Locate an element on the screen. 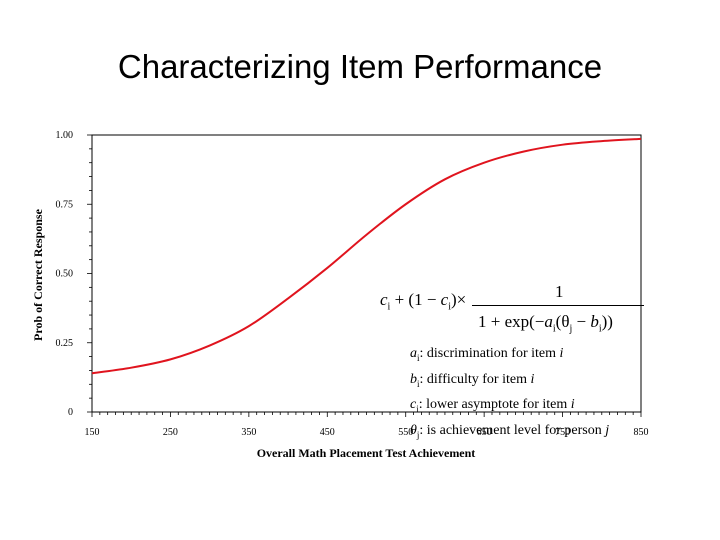 Image resolution: width=720 pixels, height=540 pixels. x-tick-label: 250 is located at coordinates (170, 432).